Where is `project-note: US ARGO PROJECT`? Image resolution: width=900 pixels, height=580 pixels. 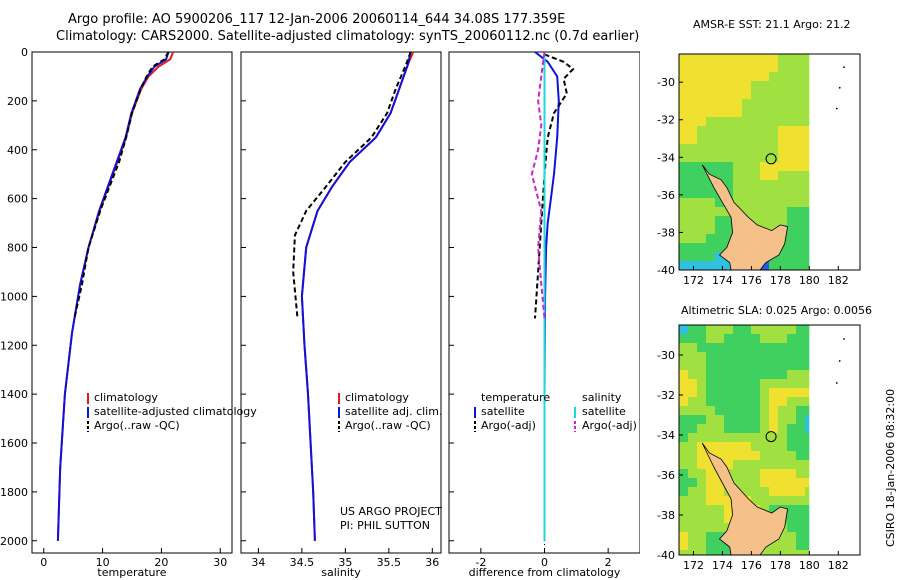
project-note: US ARGO PROJECT is located at coordinates (391, 511).